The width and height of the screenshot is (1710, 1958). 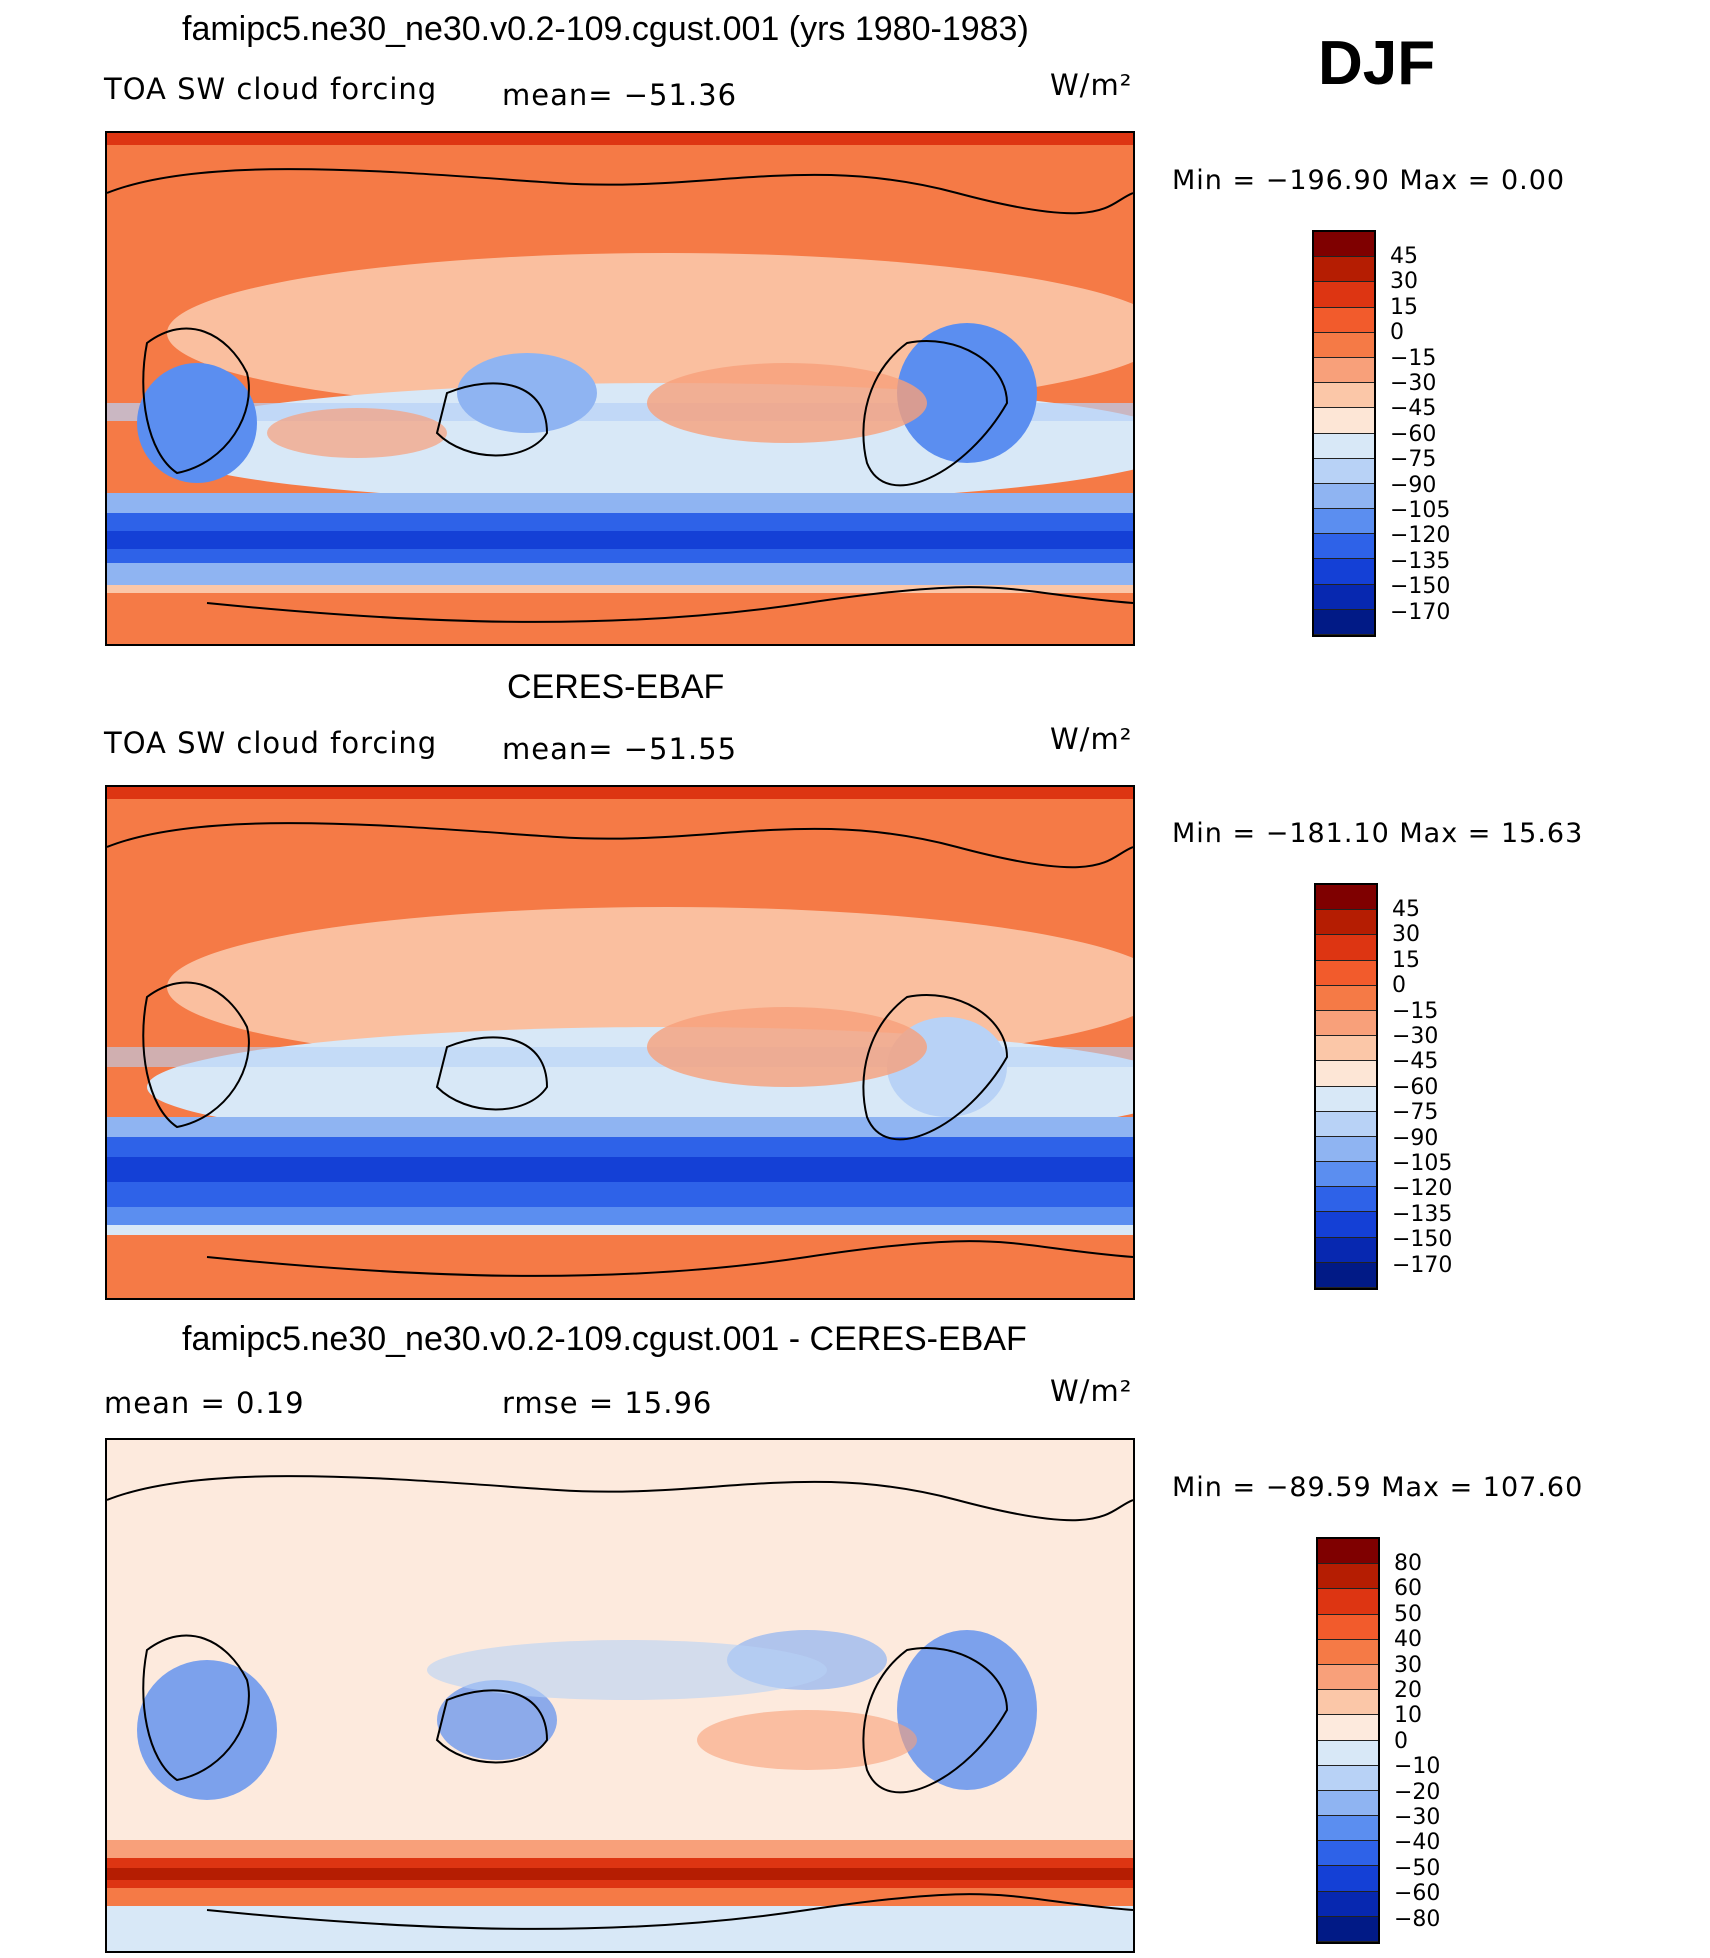 I want to click on panel-2-title: CERES-EBAF, so click(x=616, y=687).